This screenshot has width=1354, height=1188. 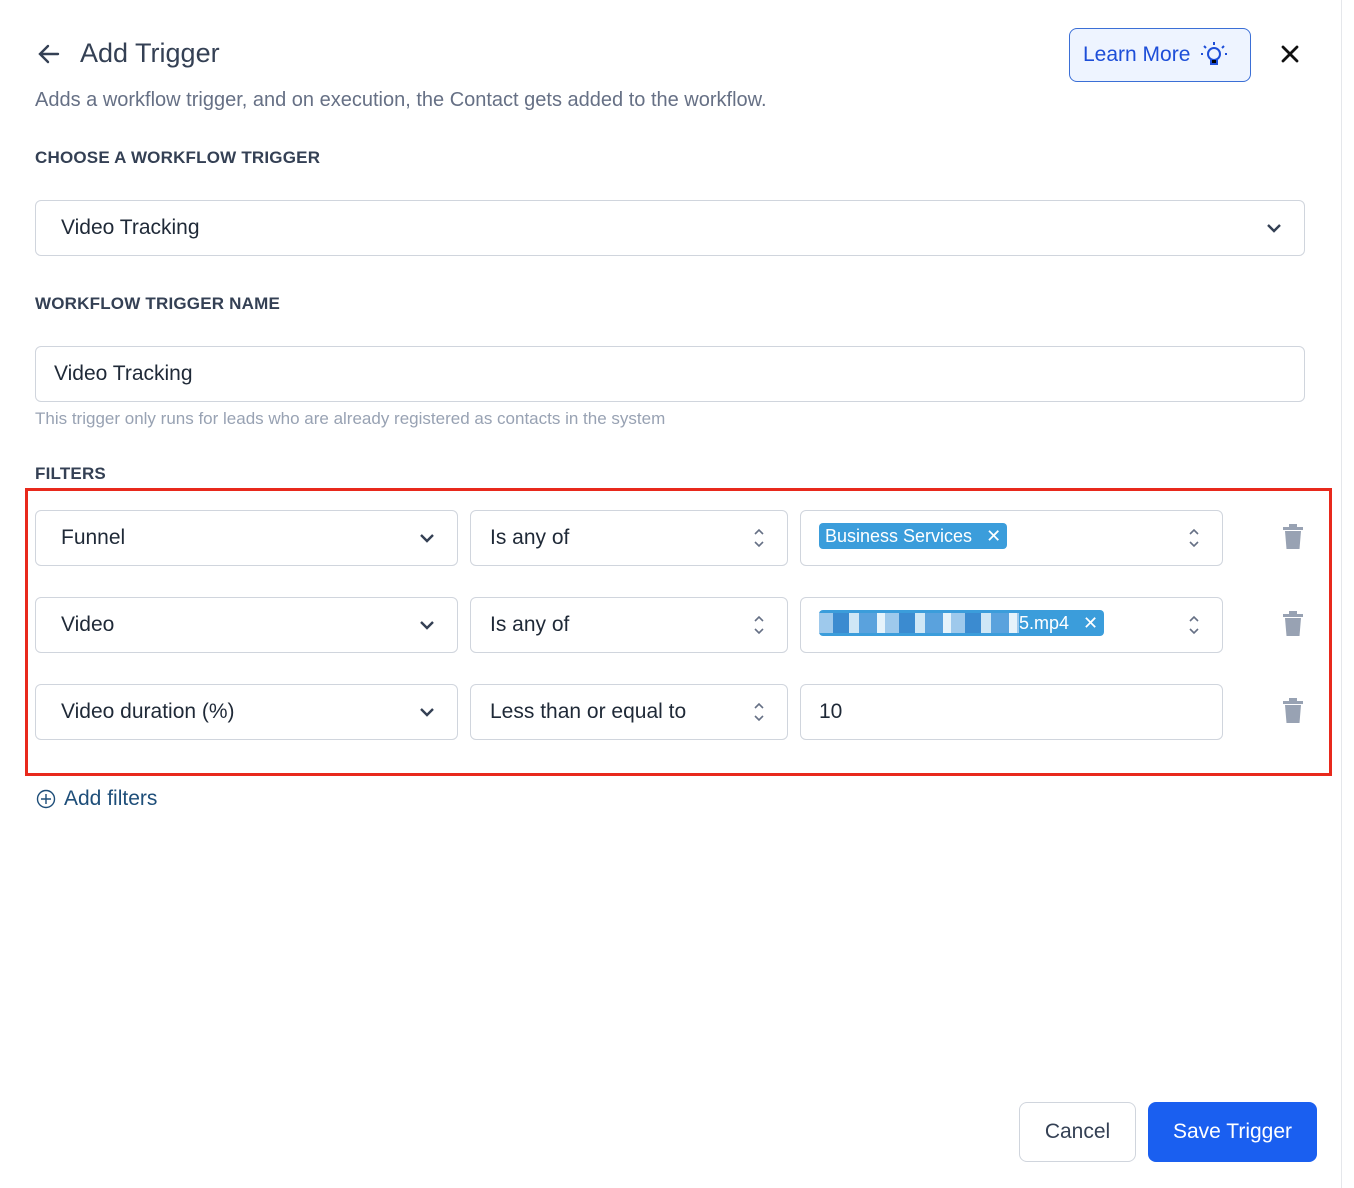 What do you see at coordinates (111, 798) in the screenshot?
I see `add-filters-label: Add filters` at bounding box center [111, 798].